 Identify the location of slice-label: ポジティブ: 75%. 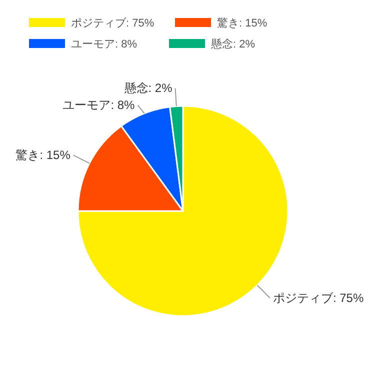
(318, 297).